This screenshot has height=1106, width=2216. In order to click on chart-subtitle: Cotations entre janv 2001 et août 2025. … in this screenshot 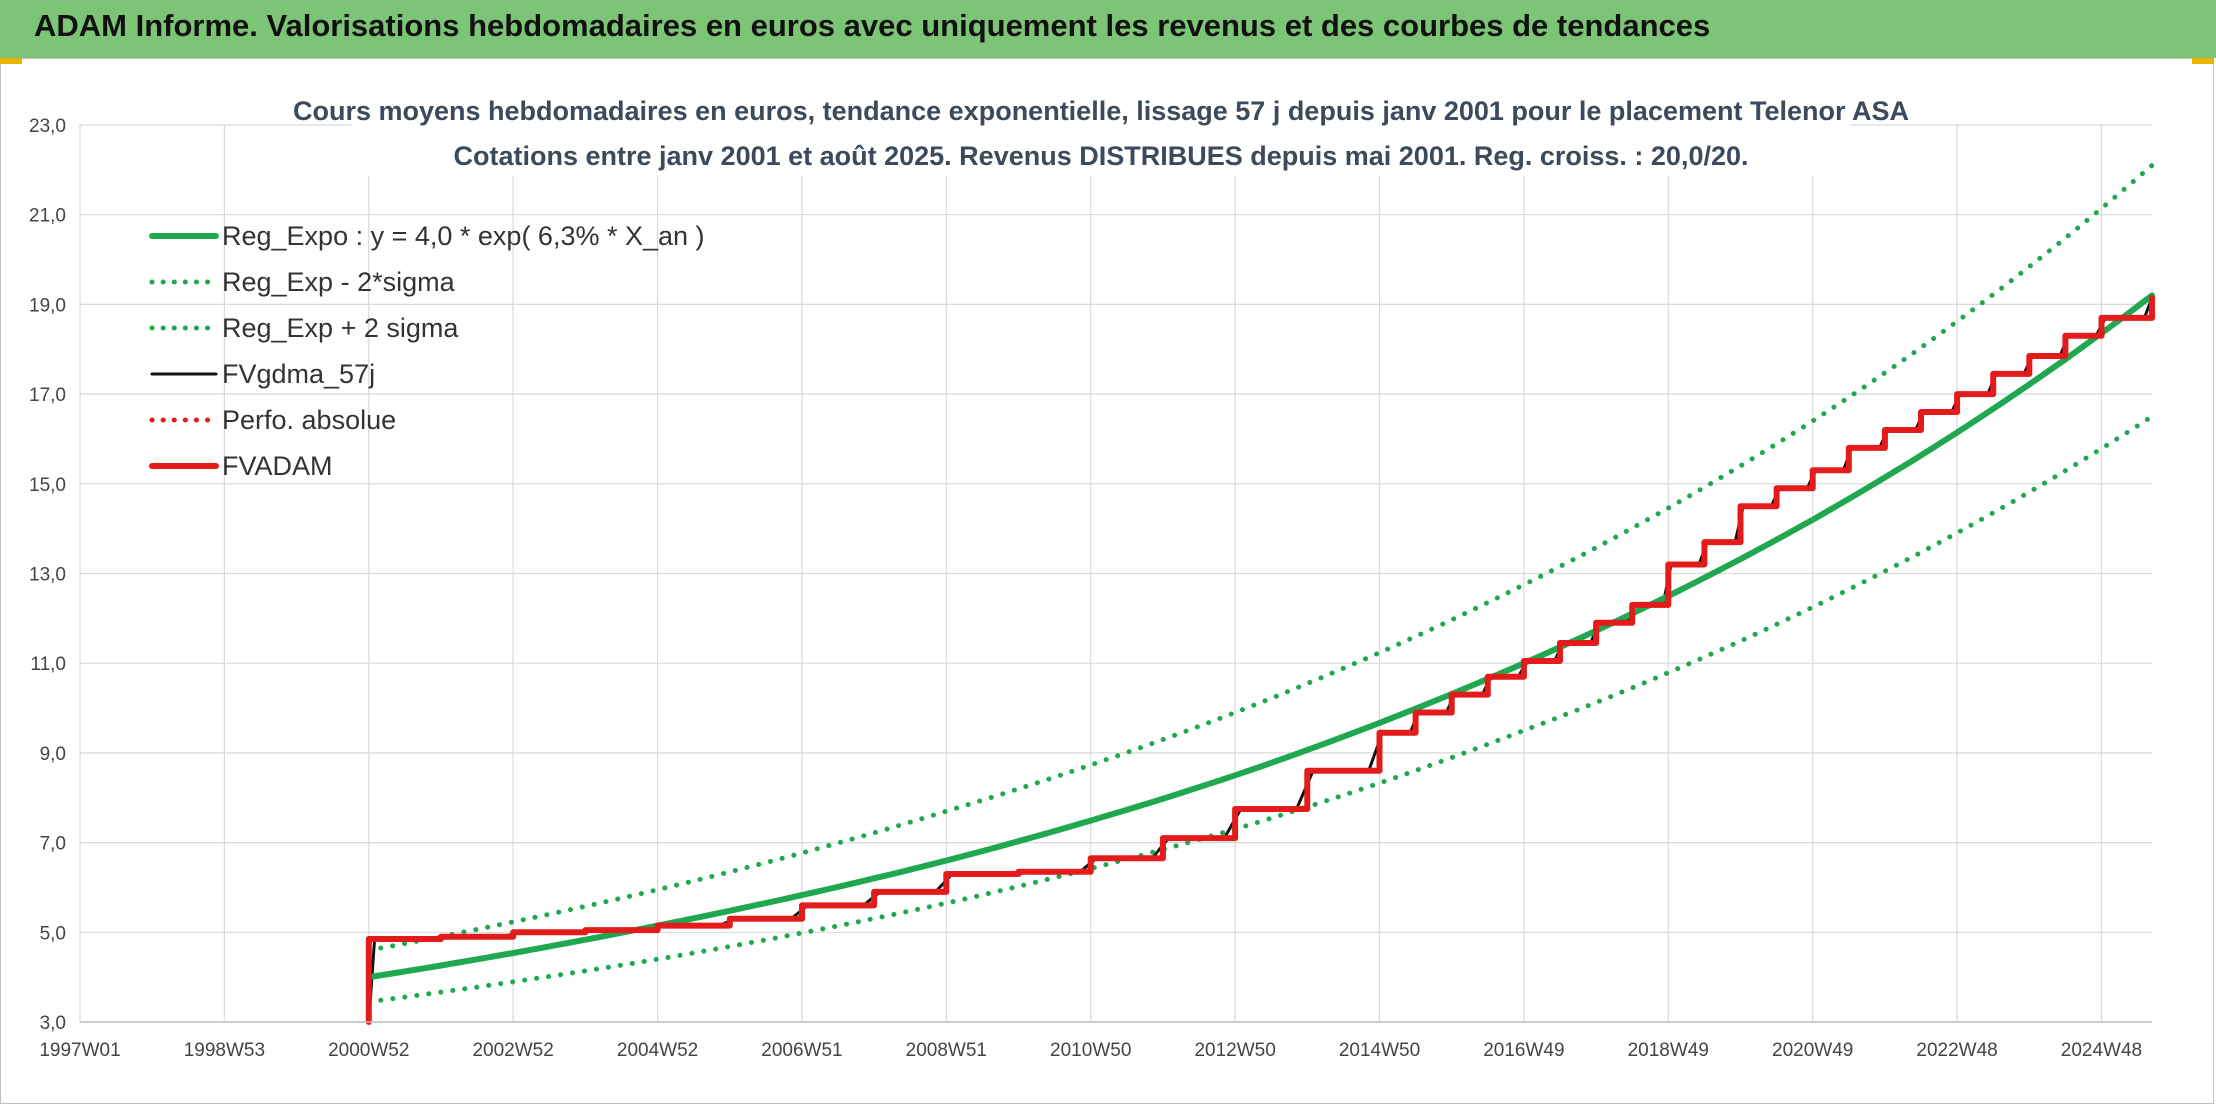, I will do `click(1101, 156)`.